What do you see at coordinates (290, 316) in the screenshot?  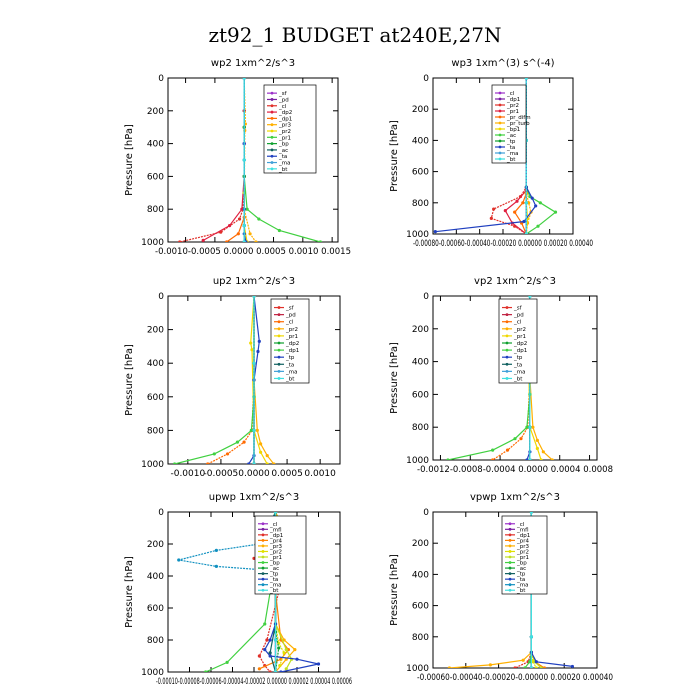 I see `legend-label: _pd` at bounding box center [290, 316].